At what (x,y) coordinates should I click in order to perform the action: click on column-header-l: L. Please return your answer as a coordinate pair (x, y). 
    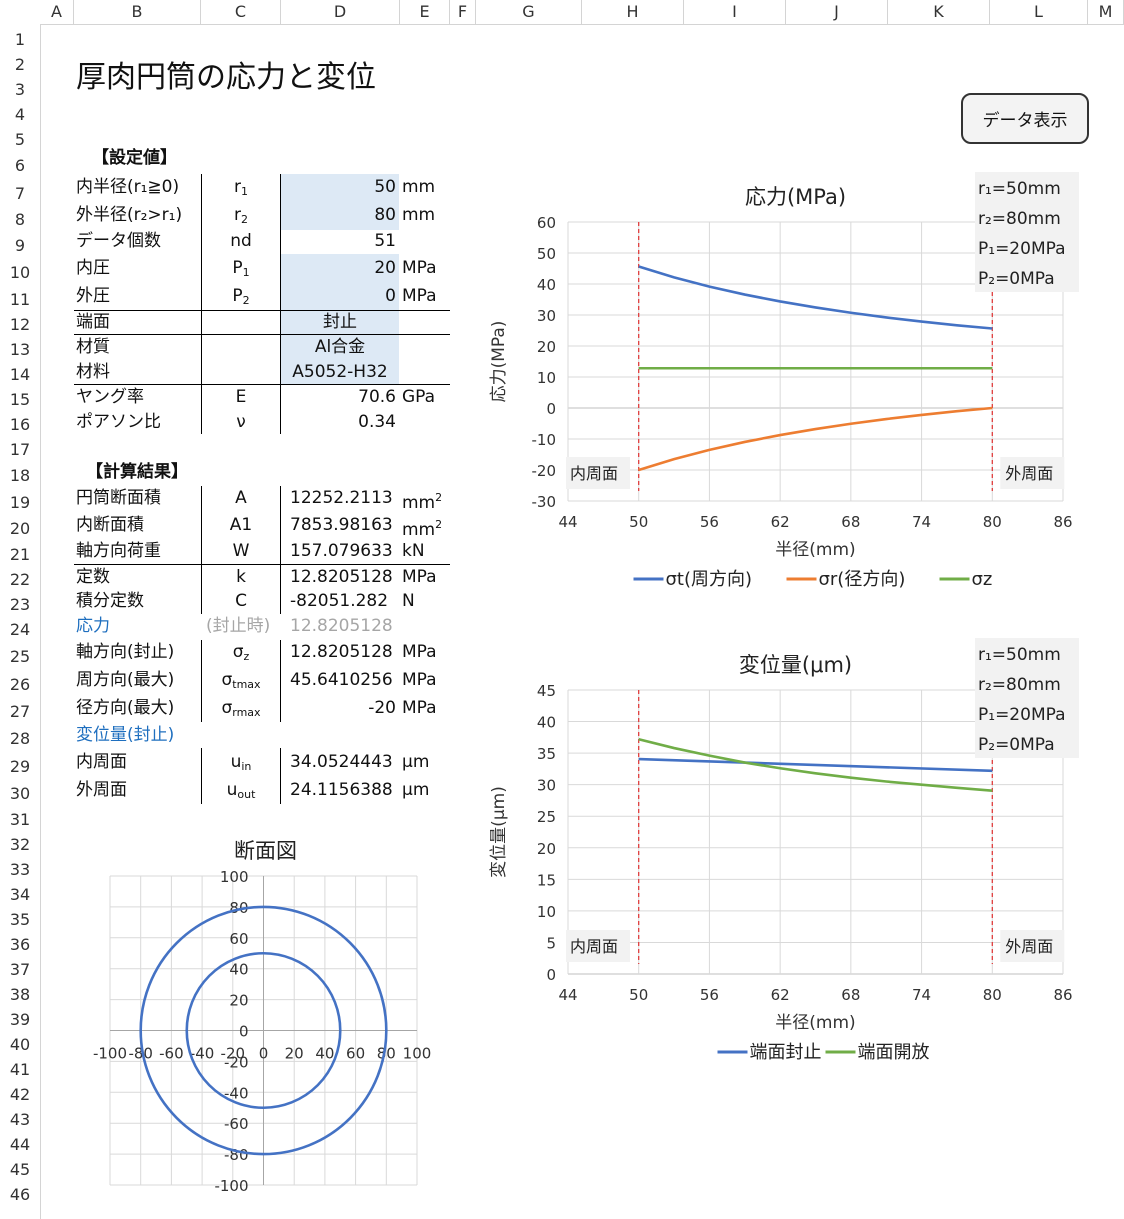
    Looking at the image, I should click on (1039, 12).